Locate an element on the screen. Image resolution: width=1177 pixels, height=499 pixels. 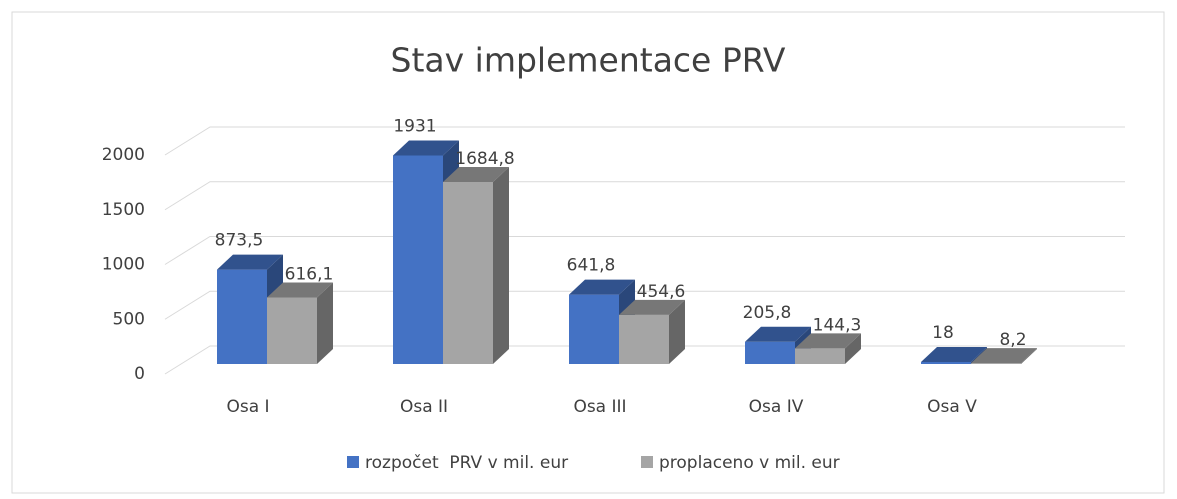
data-label: 205,8 is located at coordinates (767, 313).